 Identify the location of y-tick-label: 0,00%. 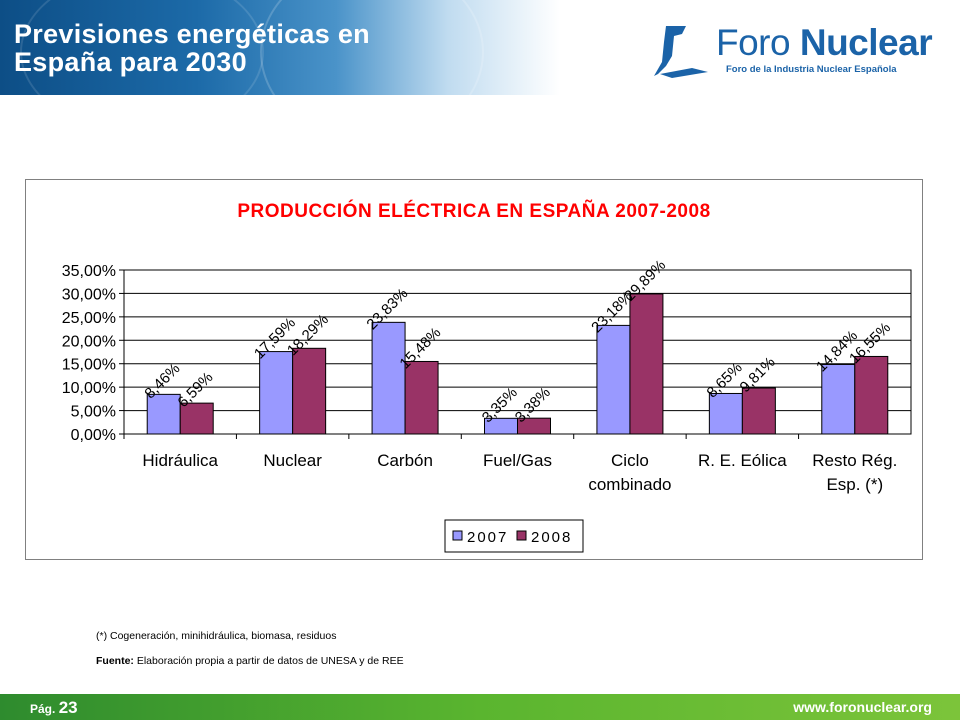
(93, 435).